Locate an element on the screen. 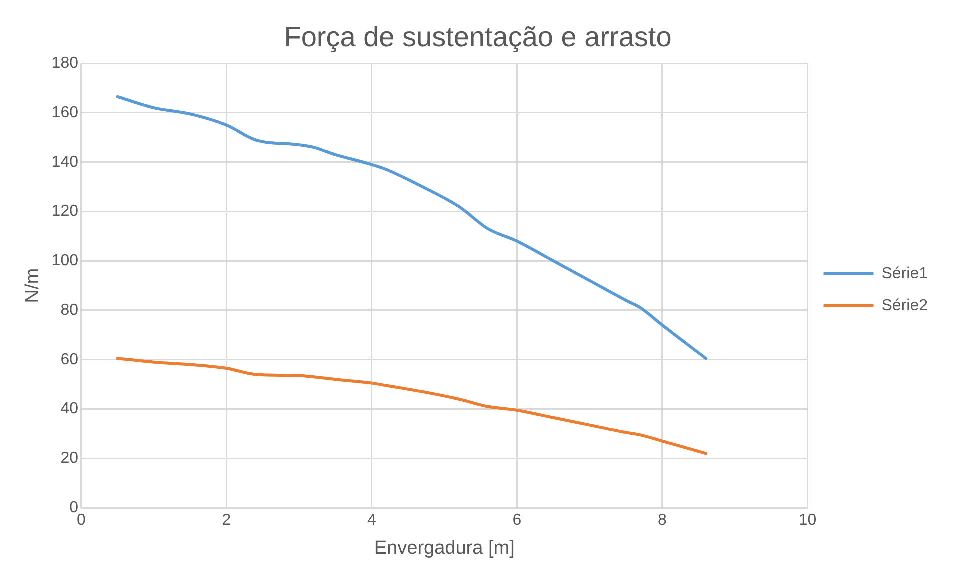 The height and width of the screenshot is (580, 958). y-tick-label: 0 is located at coordinates (74, 507).